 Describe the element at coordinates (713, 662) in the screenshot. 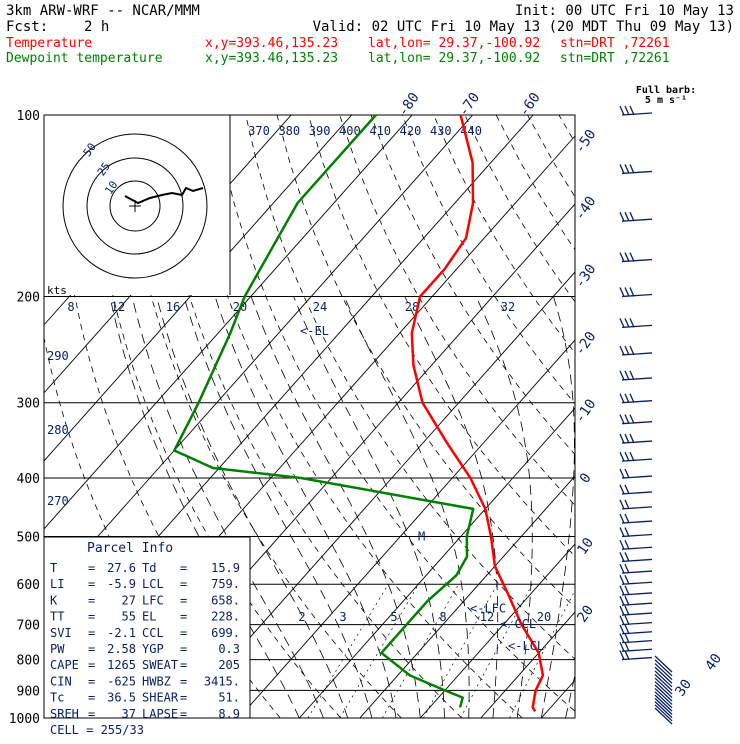

I see `isotherm-label: 40` at that location.